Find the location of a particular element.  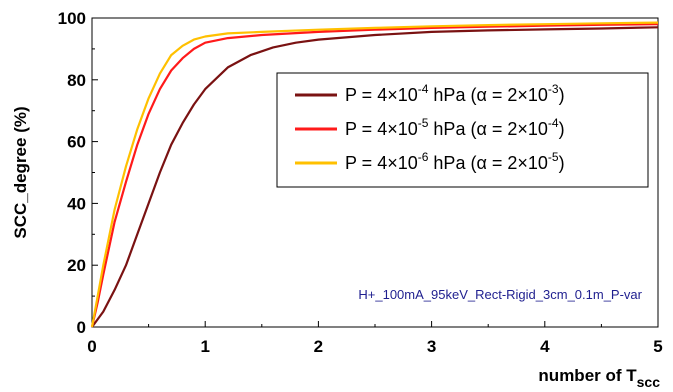

x-tick-label: 5 is located at coordinates (657, 346).